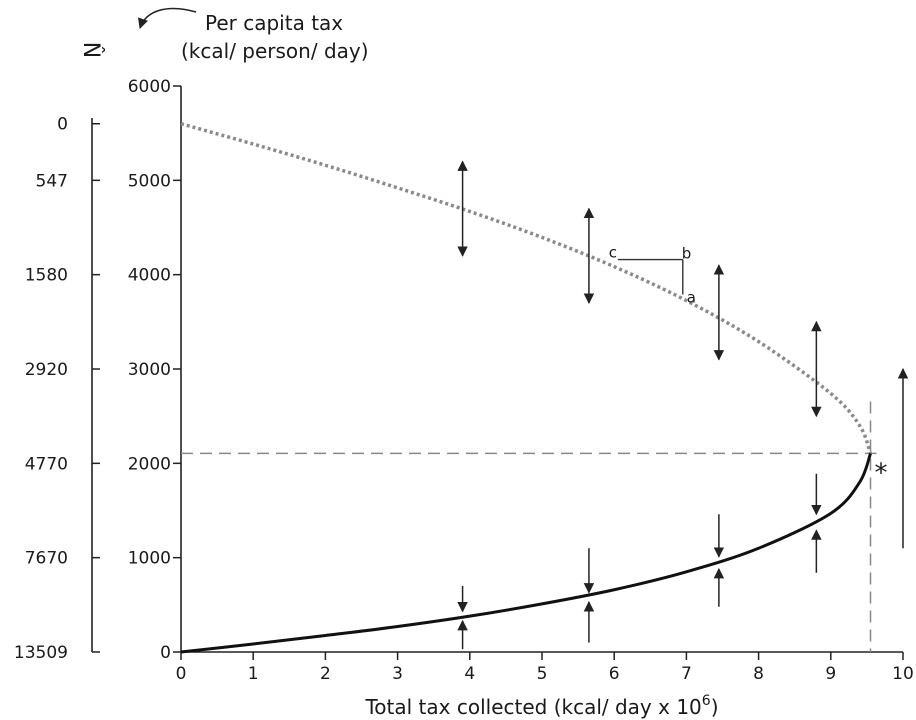  What do you see at coordinates (46, 559) in the screenshot?
I see `n-hat-tick-label: 7670` at bounding box center [46, 559].